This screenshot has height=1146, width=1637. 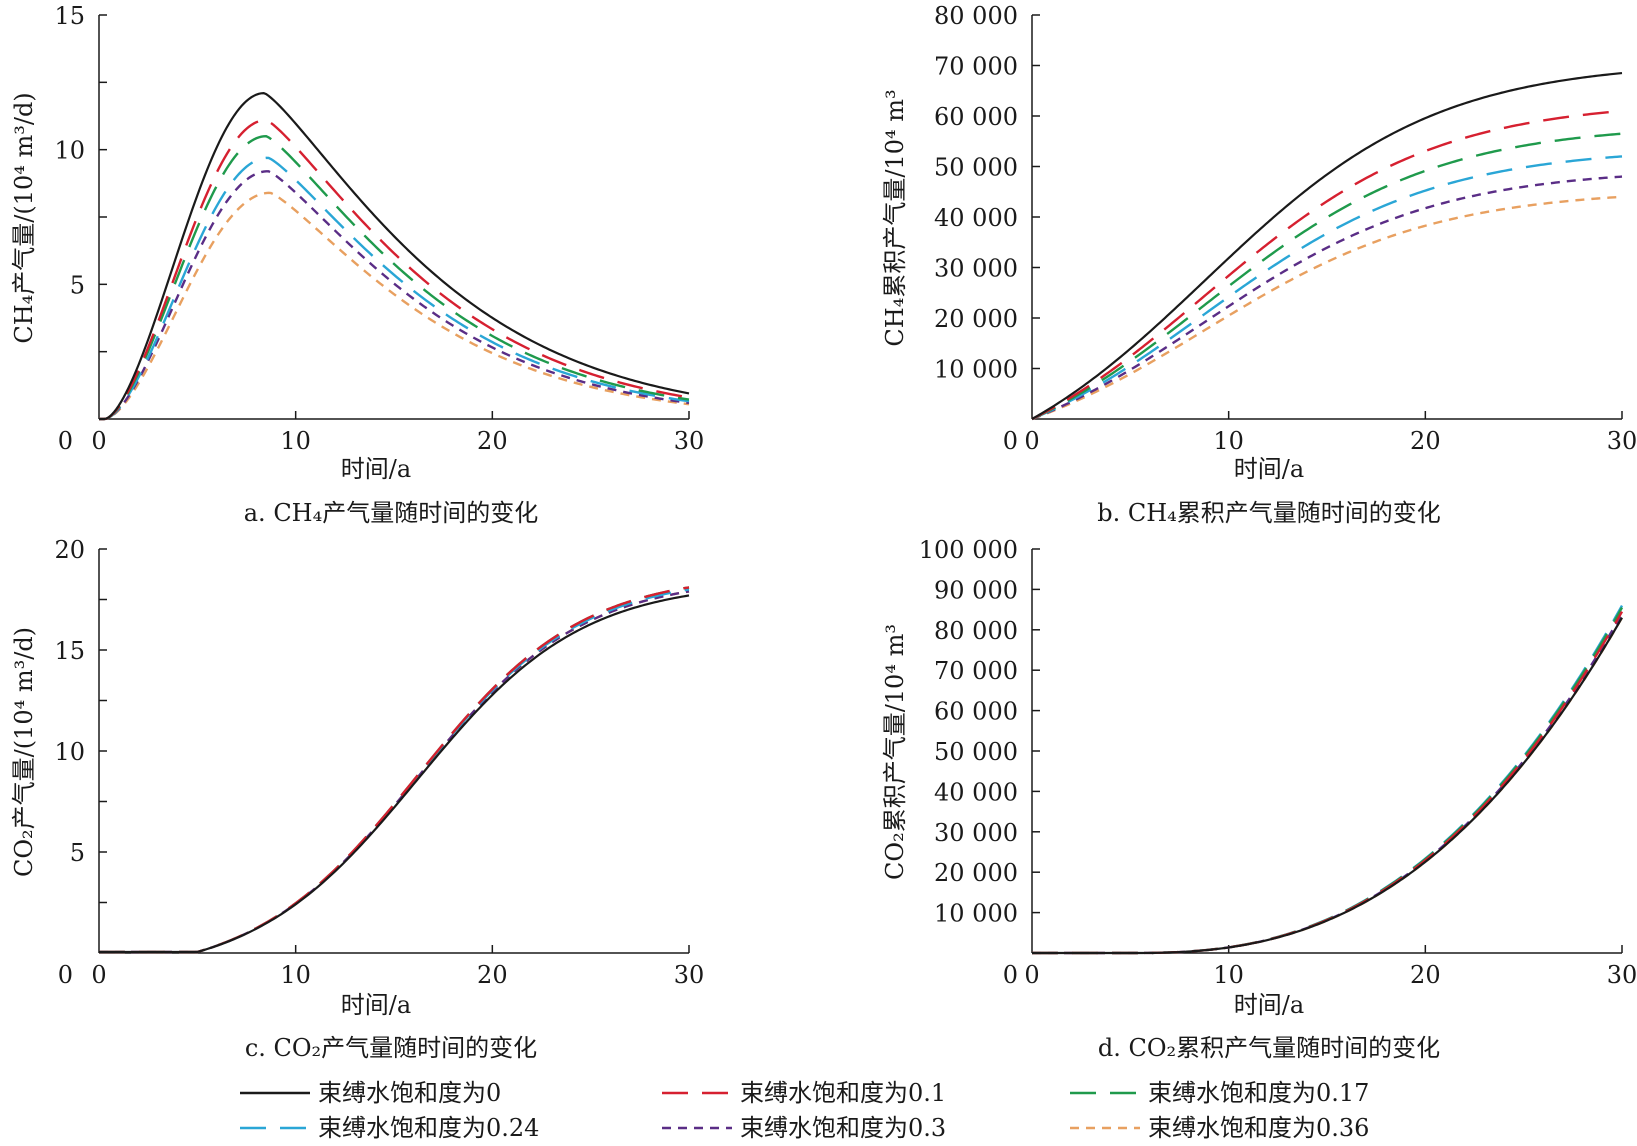 I want to click on legend-label-3: 束缚水饱和度为0.24, so click(x=428, y=1128).